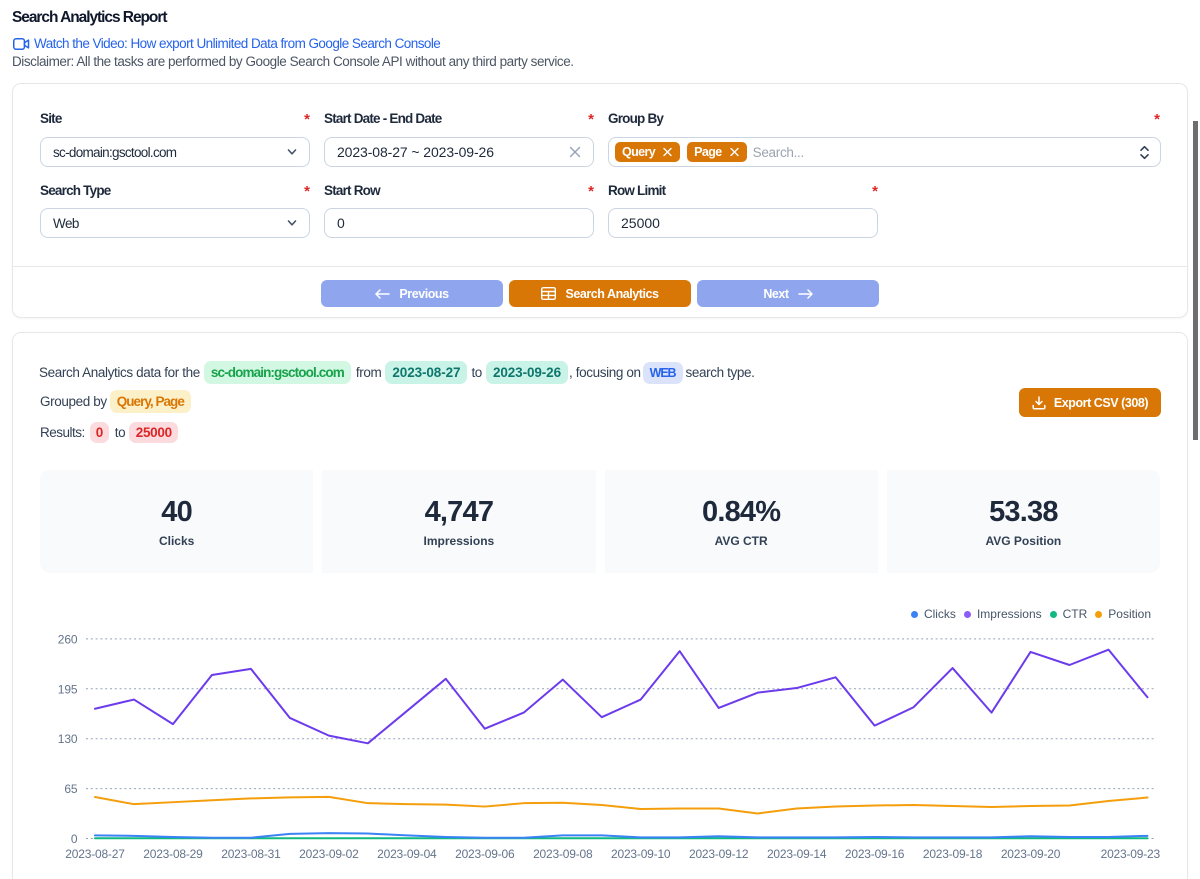 The width and height of the screenshot is (1200, 879). I want to click on svg-text: 2023-09-08, so click(563, 854).